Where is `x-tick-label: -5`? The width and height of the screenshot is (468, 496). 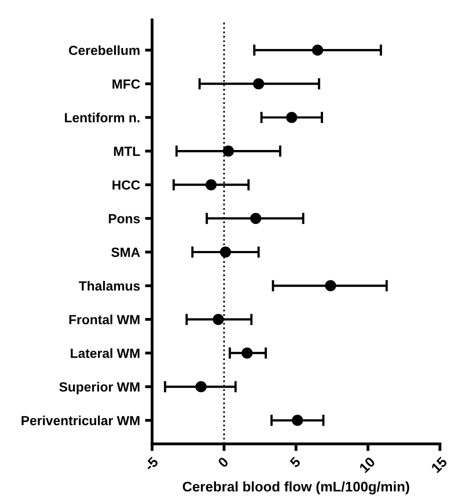 x-tick-label: -5 is located at coordinates (151, 464).